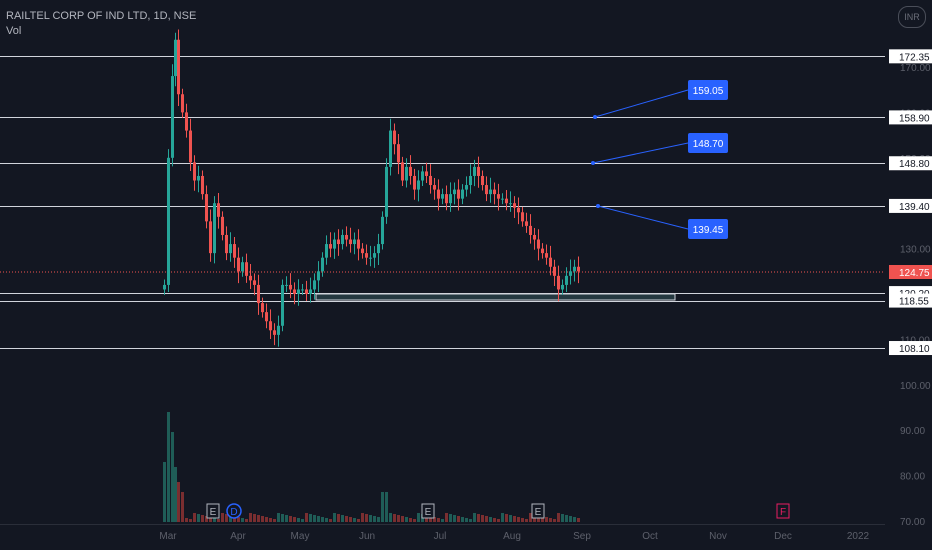 The image size is (932, 550). Describe the element at coordinates (367, 536) in the screenshot. I see `time-tick-label: Jun` at that location.